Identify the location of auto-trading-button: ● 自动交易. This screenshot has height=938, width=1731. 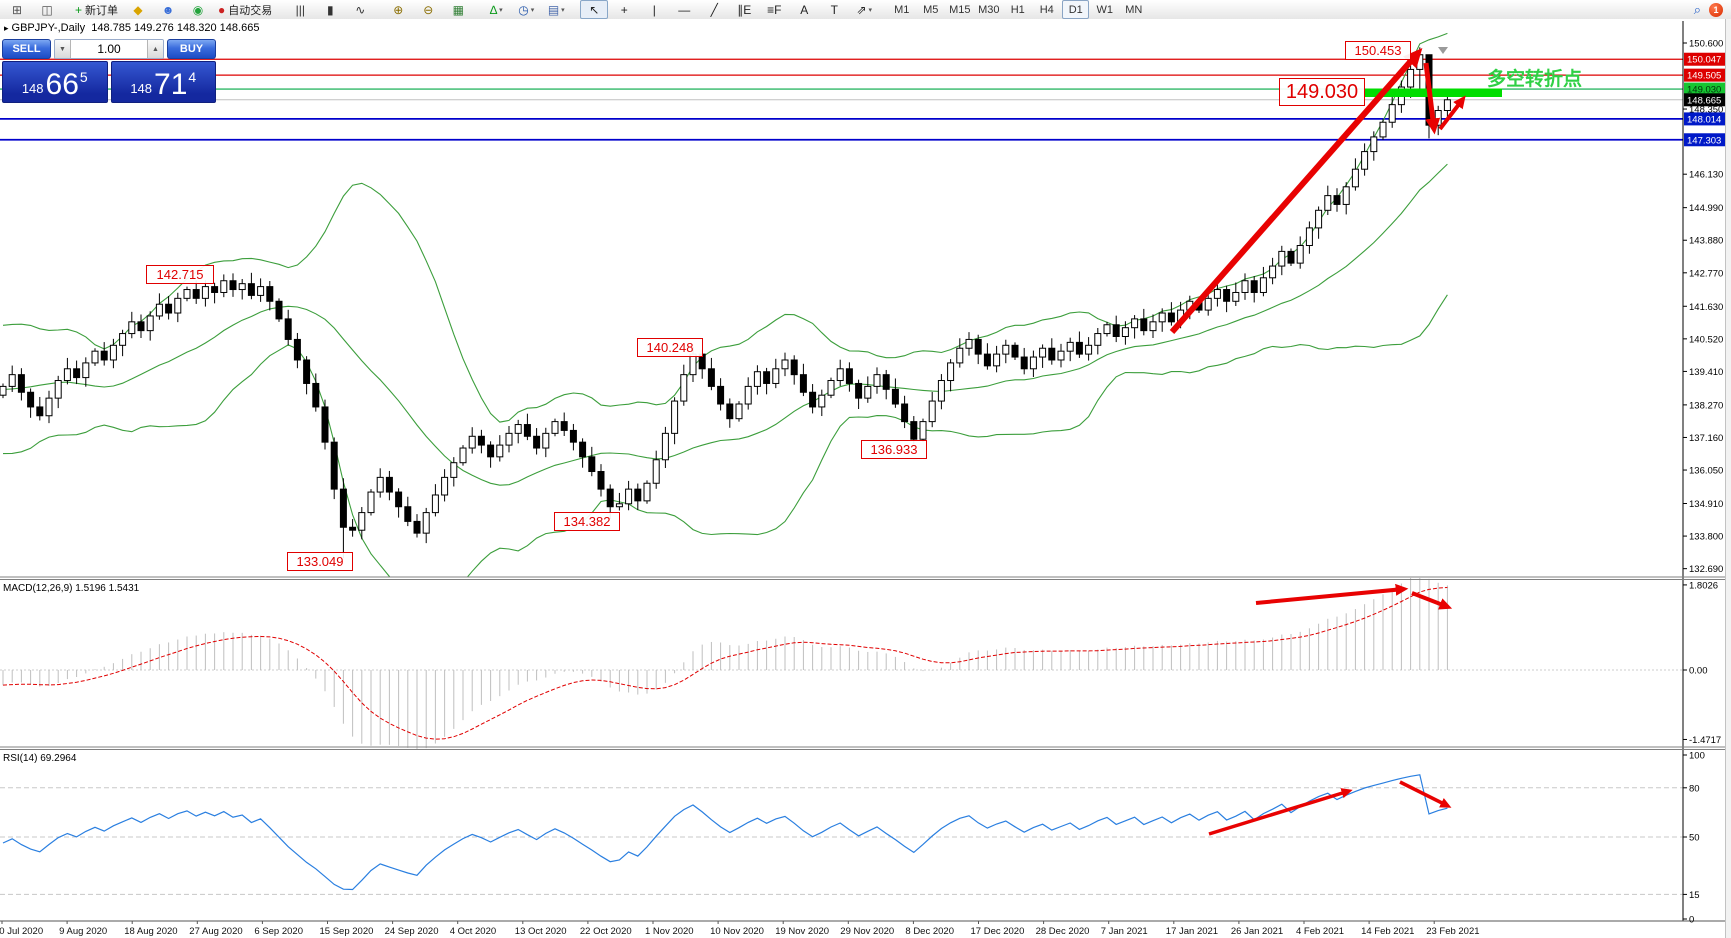
(245, 9).